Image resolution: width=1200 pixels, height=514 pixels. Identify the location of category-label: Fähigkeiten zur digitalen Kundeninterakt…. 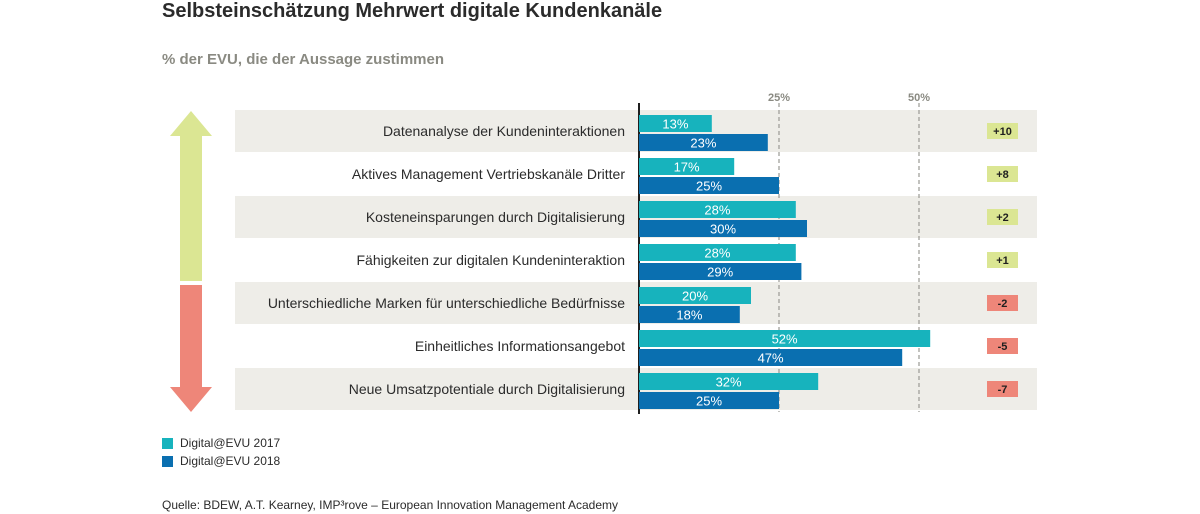
(490, 260).